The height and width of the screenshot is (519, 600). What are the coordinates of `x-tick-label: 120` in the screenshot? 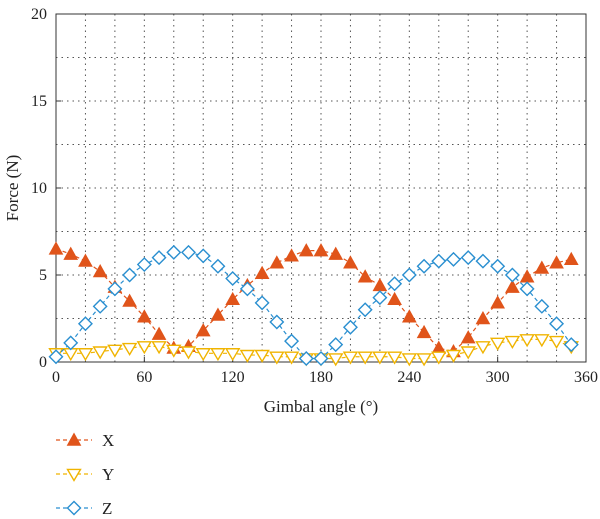 It's located at (233, 377).